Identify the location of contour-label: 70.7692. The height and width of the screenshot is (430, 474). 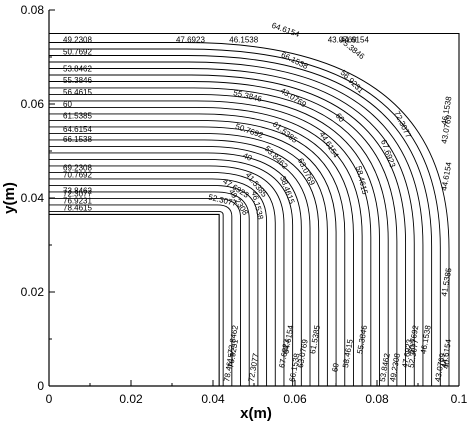
(77, 175).